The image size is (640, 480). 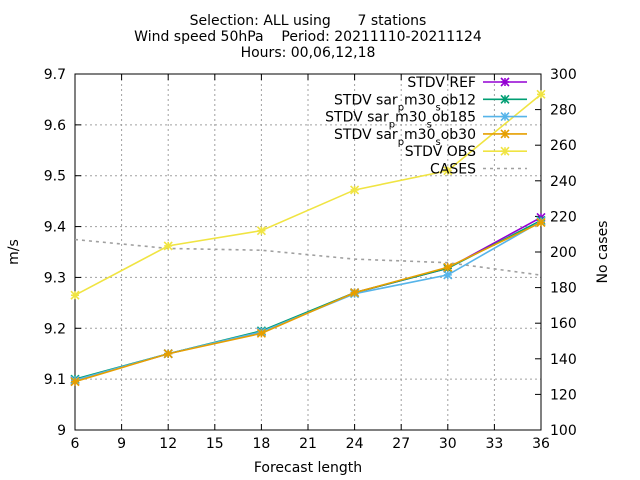 I want to click on series-cases, so click(x=308, y=257).